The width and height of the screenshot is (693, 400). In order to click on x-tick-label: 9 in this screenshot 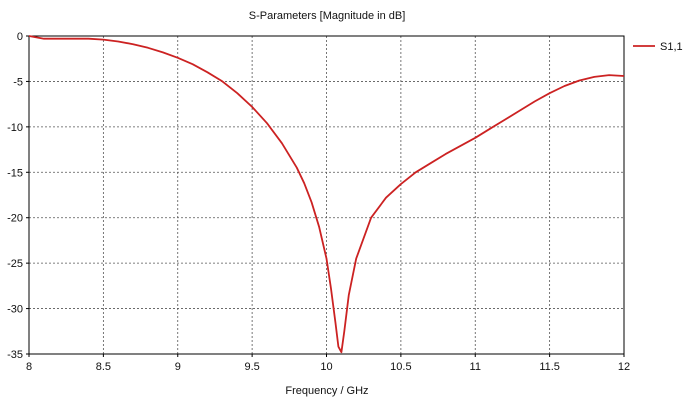, I will do `click(178, 367)`.